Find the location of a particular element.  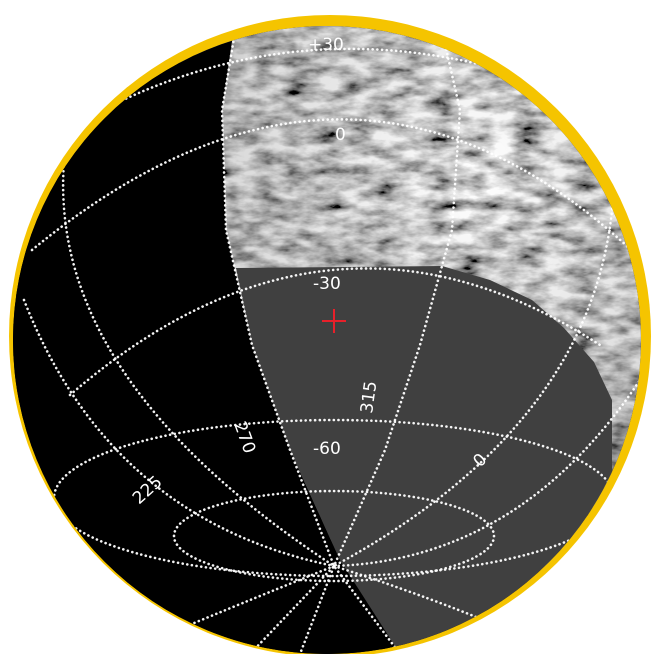

lat-label-minus60: -60 is located at coordinates (327, 449).